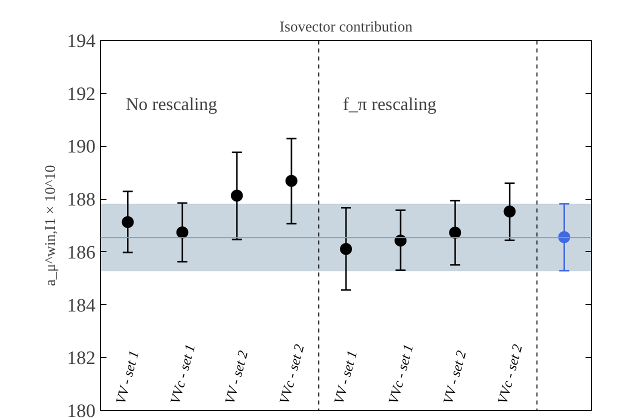 The width and height of the screenshot is (619, 418). What do you see at coordinates (81, 41) in the screenshot?
I see `y-tick-label: 194` at bounding box center [81, 41].